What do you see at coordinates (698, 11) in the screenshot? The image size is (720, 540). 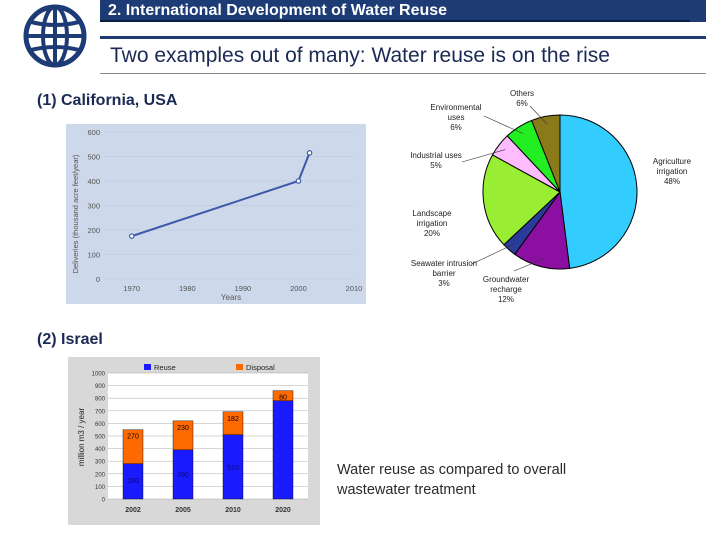 I see `title-accent` at bounding box center [698, 11].